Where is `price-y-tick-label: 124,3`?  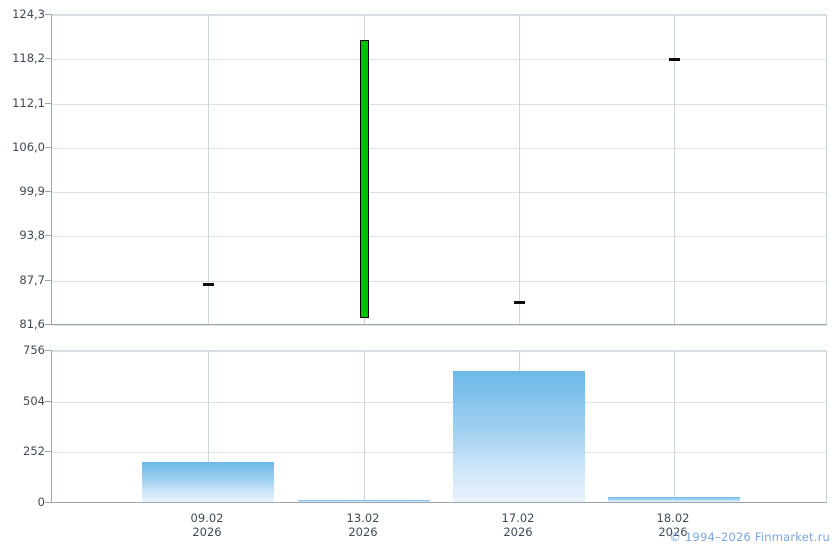 price-y-tick-label: 124,3 is located at coordinates (28, 14).